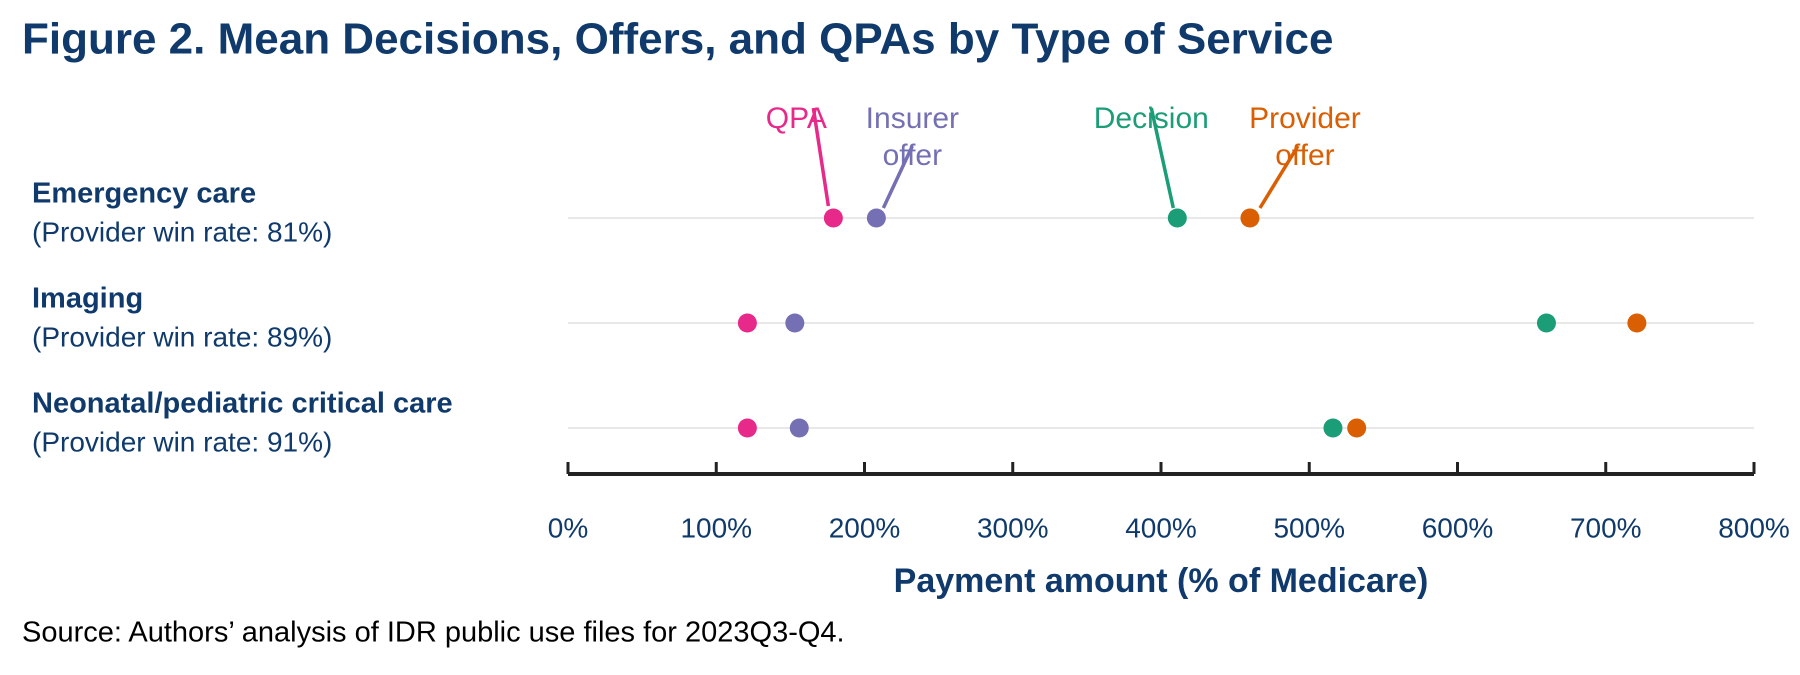 Image resolution: width=1800 pixels, height=675 pixels. I want to click on category-label: Imaging, so click(87, 299).